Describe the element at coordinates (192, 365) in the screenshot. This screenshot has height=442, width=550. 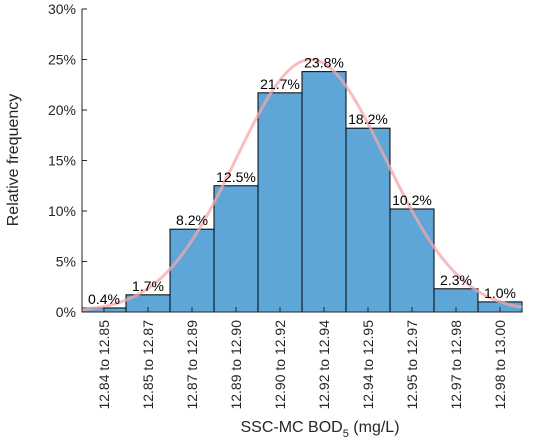
I see `x-tick-label: 12.87 to 12.89` at that location.